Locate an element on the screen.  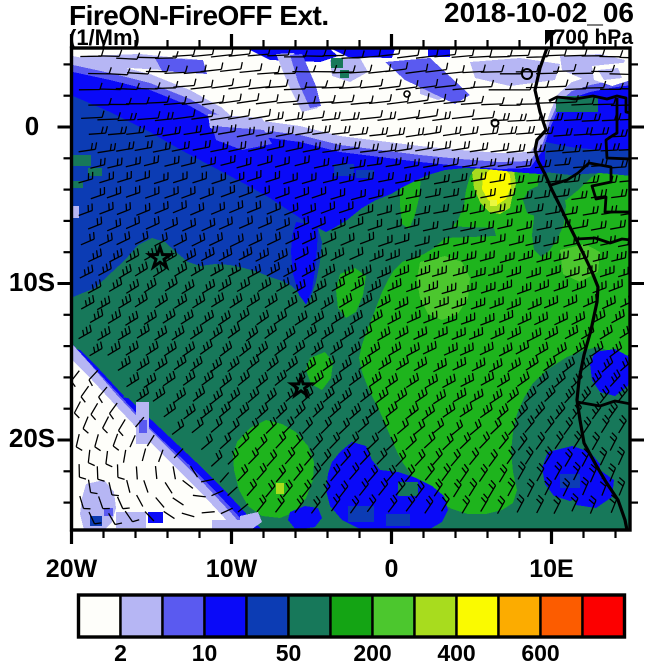
svg-text: 20W is located at coordinates (72, 569).